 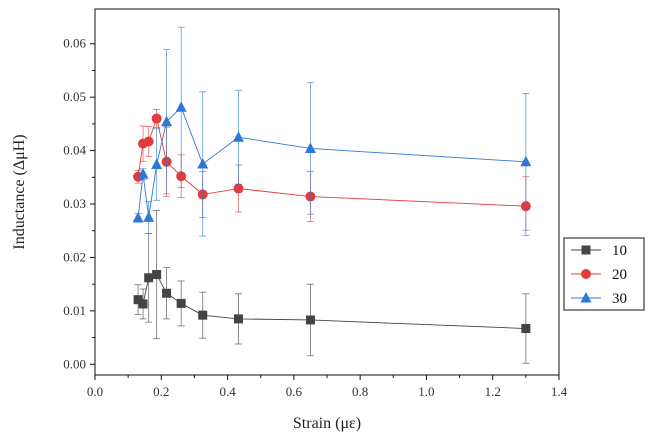 What do you see at coordinates (74, 363) in the screenshot?
I see `y-tick-label: 0.00` at bounding box center [74, 363].